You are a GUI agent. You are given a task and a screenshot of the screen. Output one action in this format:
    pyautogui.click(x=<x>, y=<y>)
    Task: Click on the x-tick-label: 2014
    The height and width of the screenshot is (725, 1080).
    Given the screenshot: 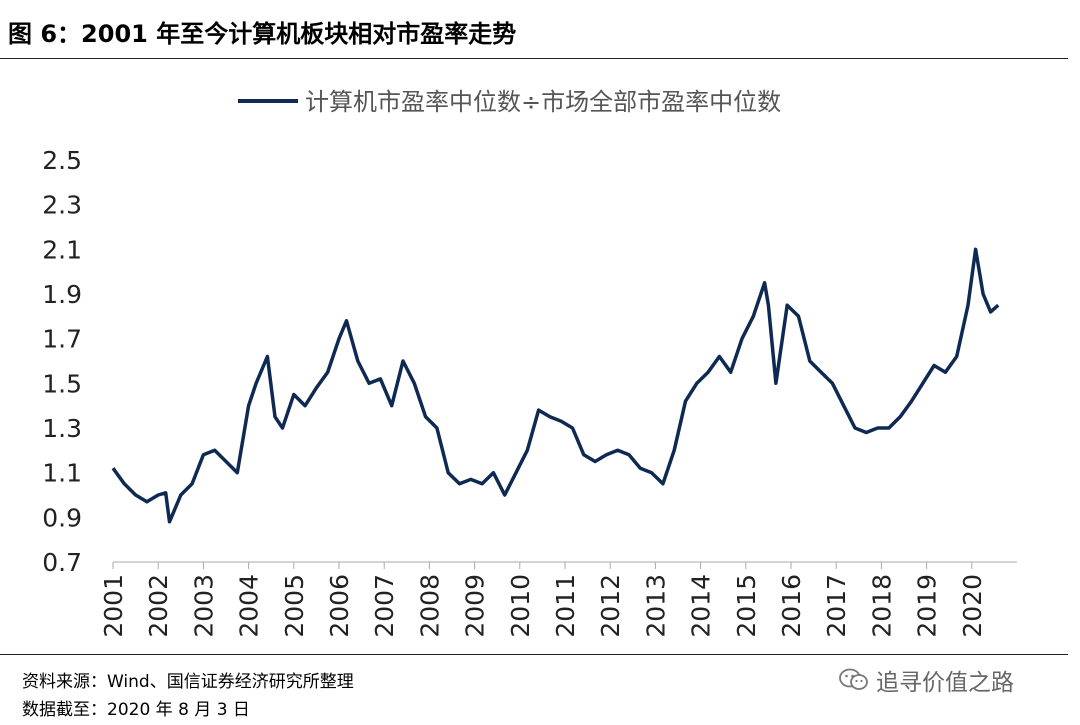 What is the action you would take?
    pyautogui.click(x=701, y=606)
    